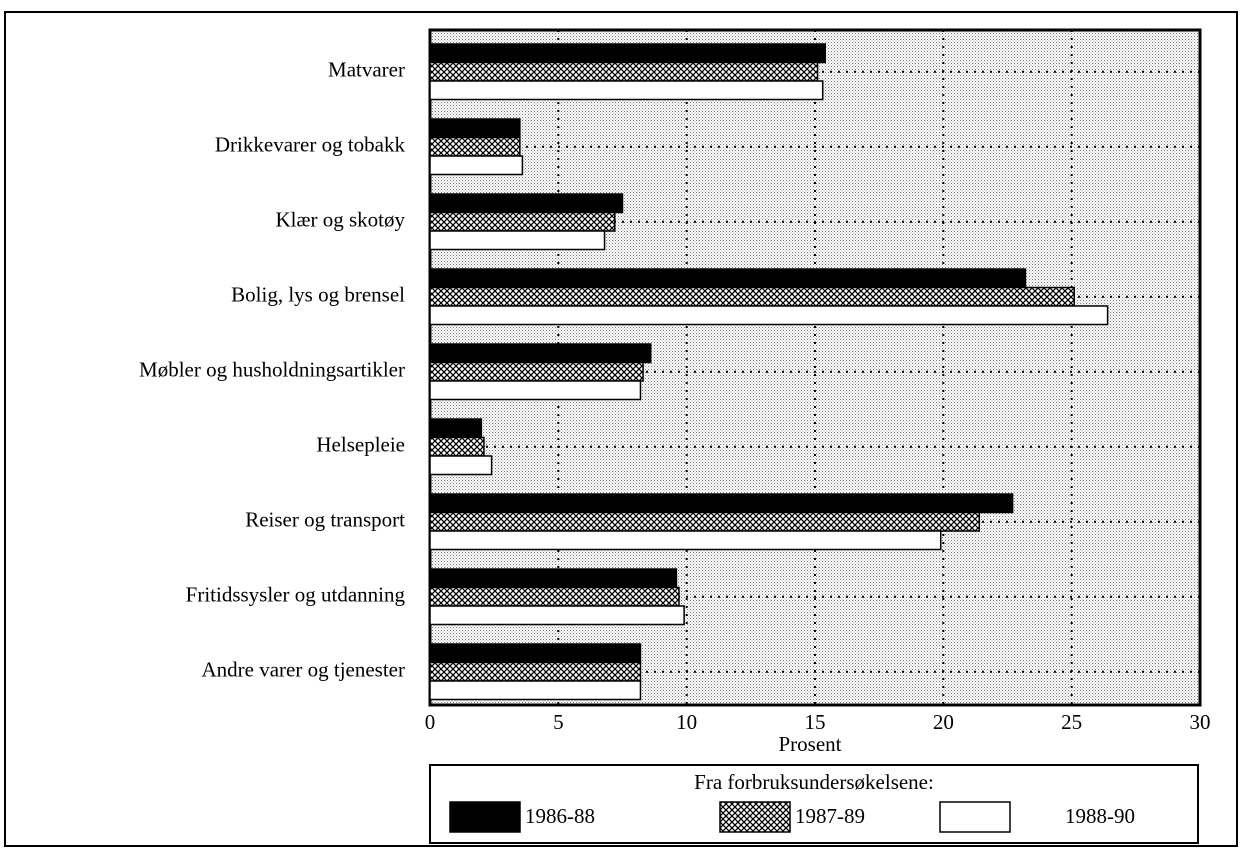 The width and height of the screenshot is (1242, 848). I want to click on legend-label: 1987-89, so click(830, 816).